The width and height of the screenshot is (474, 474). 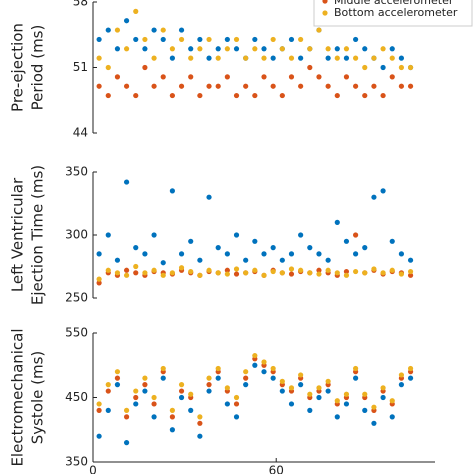 I want to click on y-tick-label: 44, so click(x=80, y=133).